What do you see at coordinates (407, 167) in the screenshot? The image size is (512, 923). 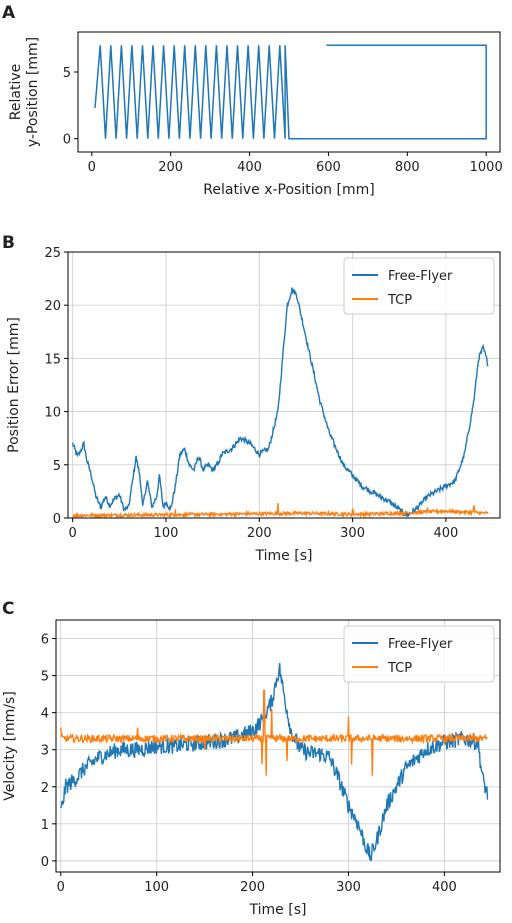 I see `x-tick-label: 800` at bounding box center [407, 167].